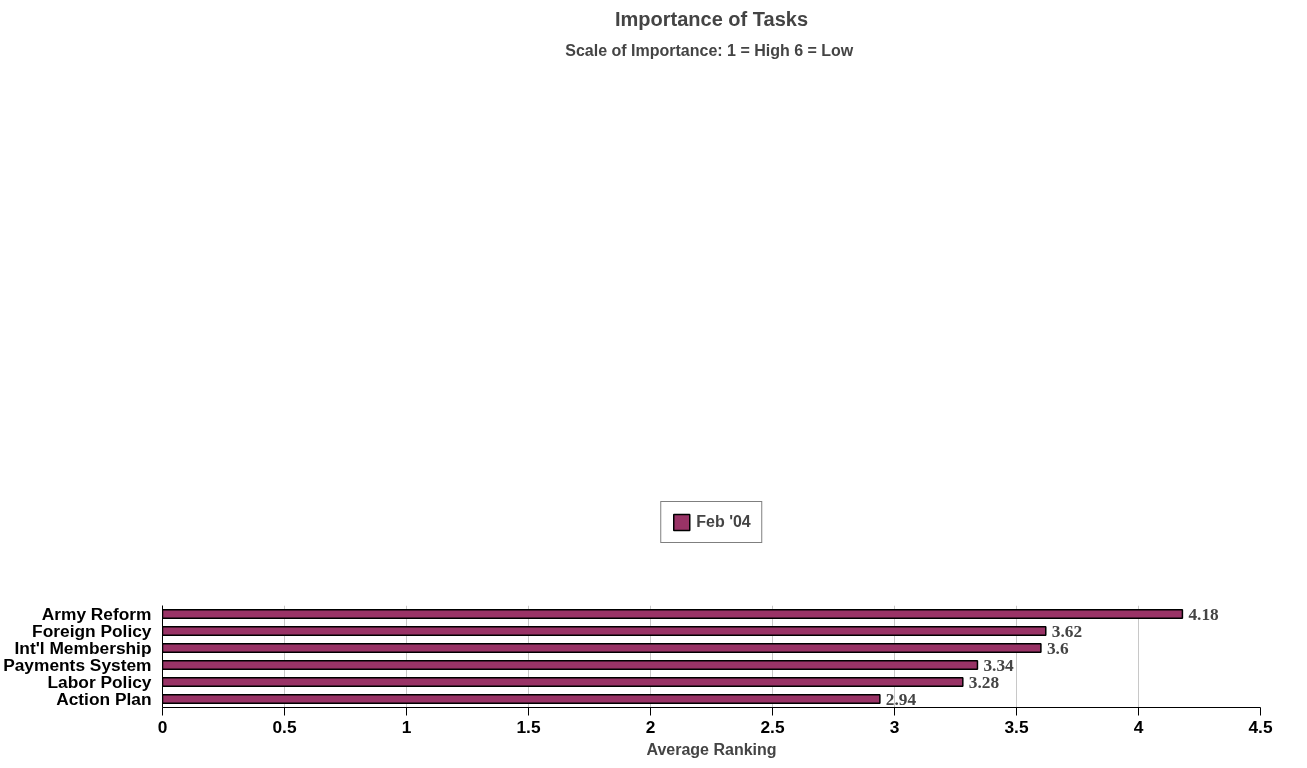  What do you see at coordinates (1057, 648) in the screenshot?
I see `data-label: 3.6` at bounding box center [1057, 648].